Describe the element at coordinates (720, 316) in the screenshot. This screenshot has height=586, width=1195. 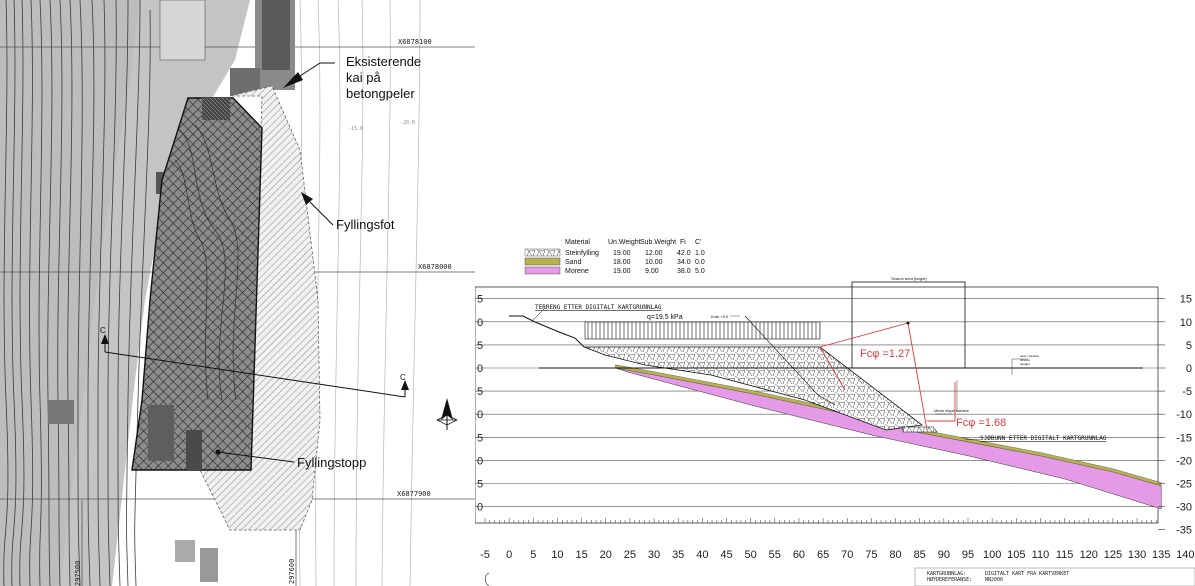
I see `kote-label: Kote +3.0` at that location.